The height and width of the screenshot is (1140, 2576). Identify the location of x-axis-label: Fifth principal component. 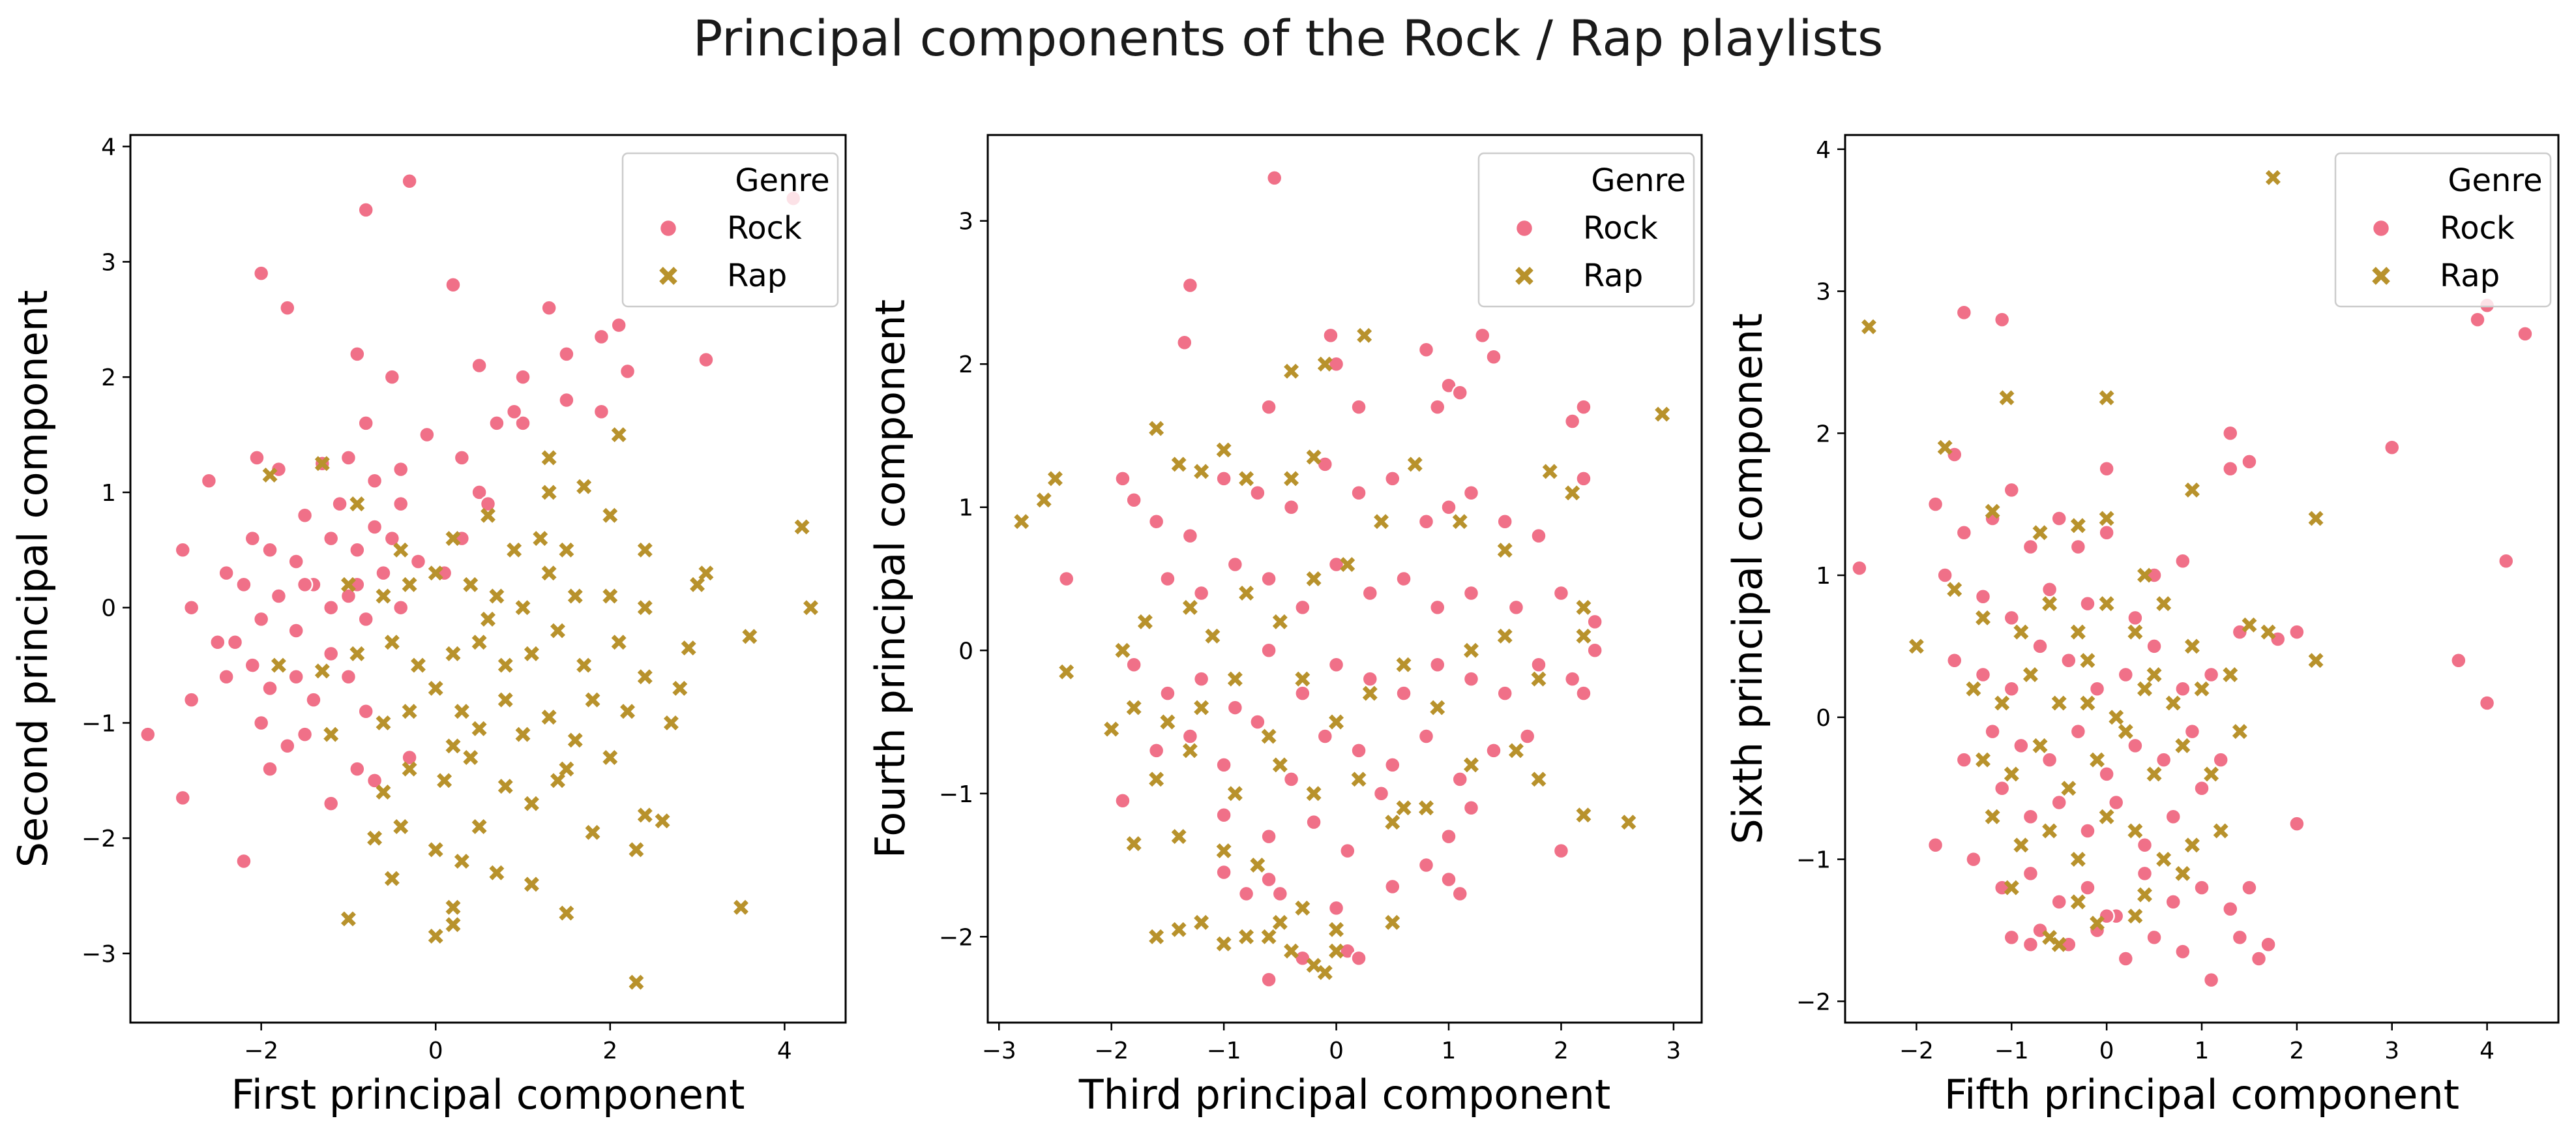
(2201, 1094).